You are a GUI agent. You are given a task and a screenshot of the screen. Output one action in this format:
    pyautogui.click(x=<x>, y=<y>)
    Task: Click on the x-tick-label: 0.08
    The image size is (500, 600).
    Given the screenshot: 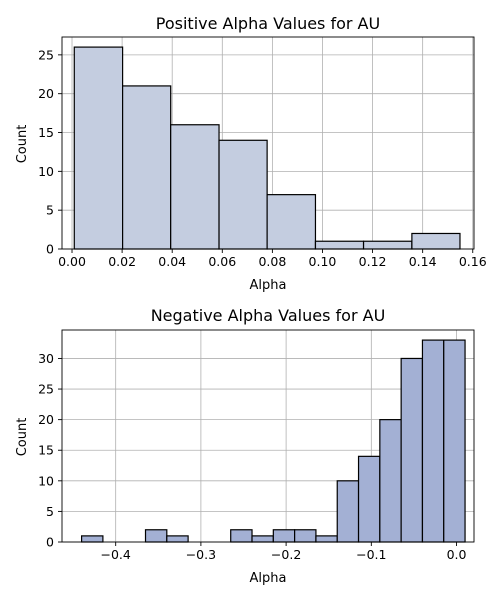 What is the action you would take?
    pyautogui.click(x=272, y=261)
    